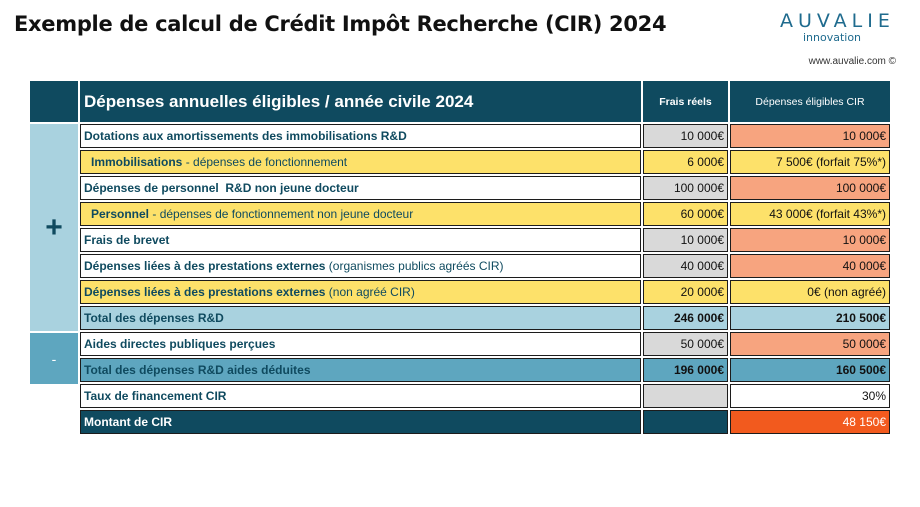 The image size is (920, 507). I want to click on row-eligible: 210 500€, so click(810, 318).